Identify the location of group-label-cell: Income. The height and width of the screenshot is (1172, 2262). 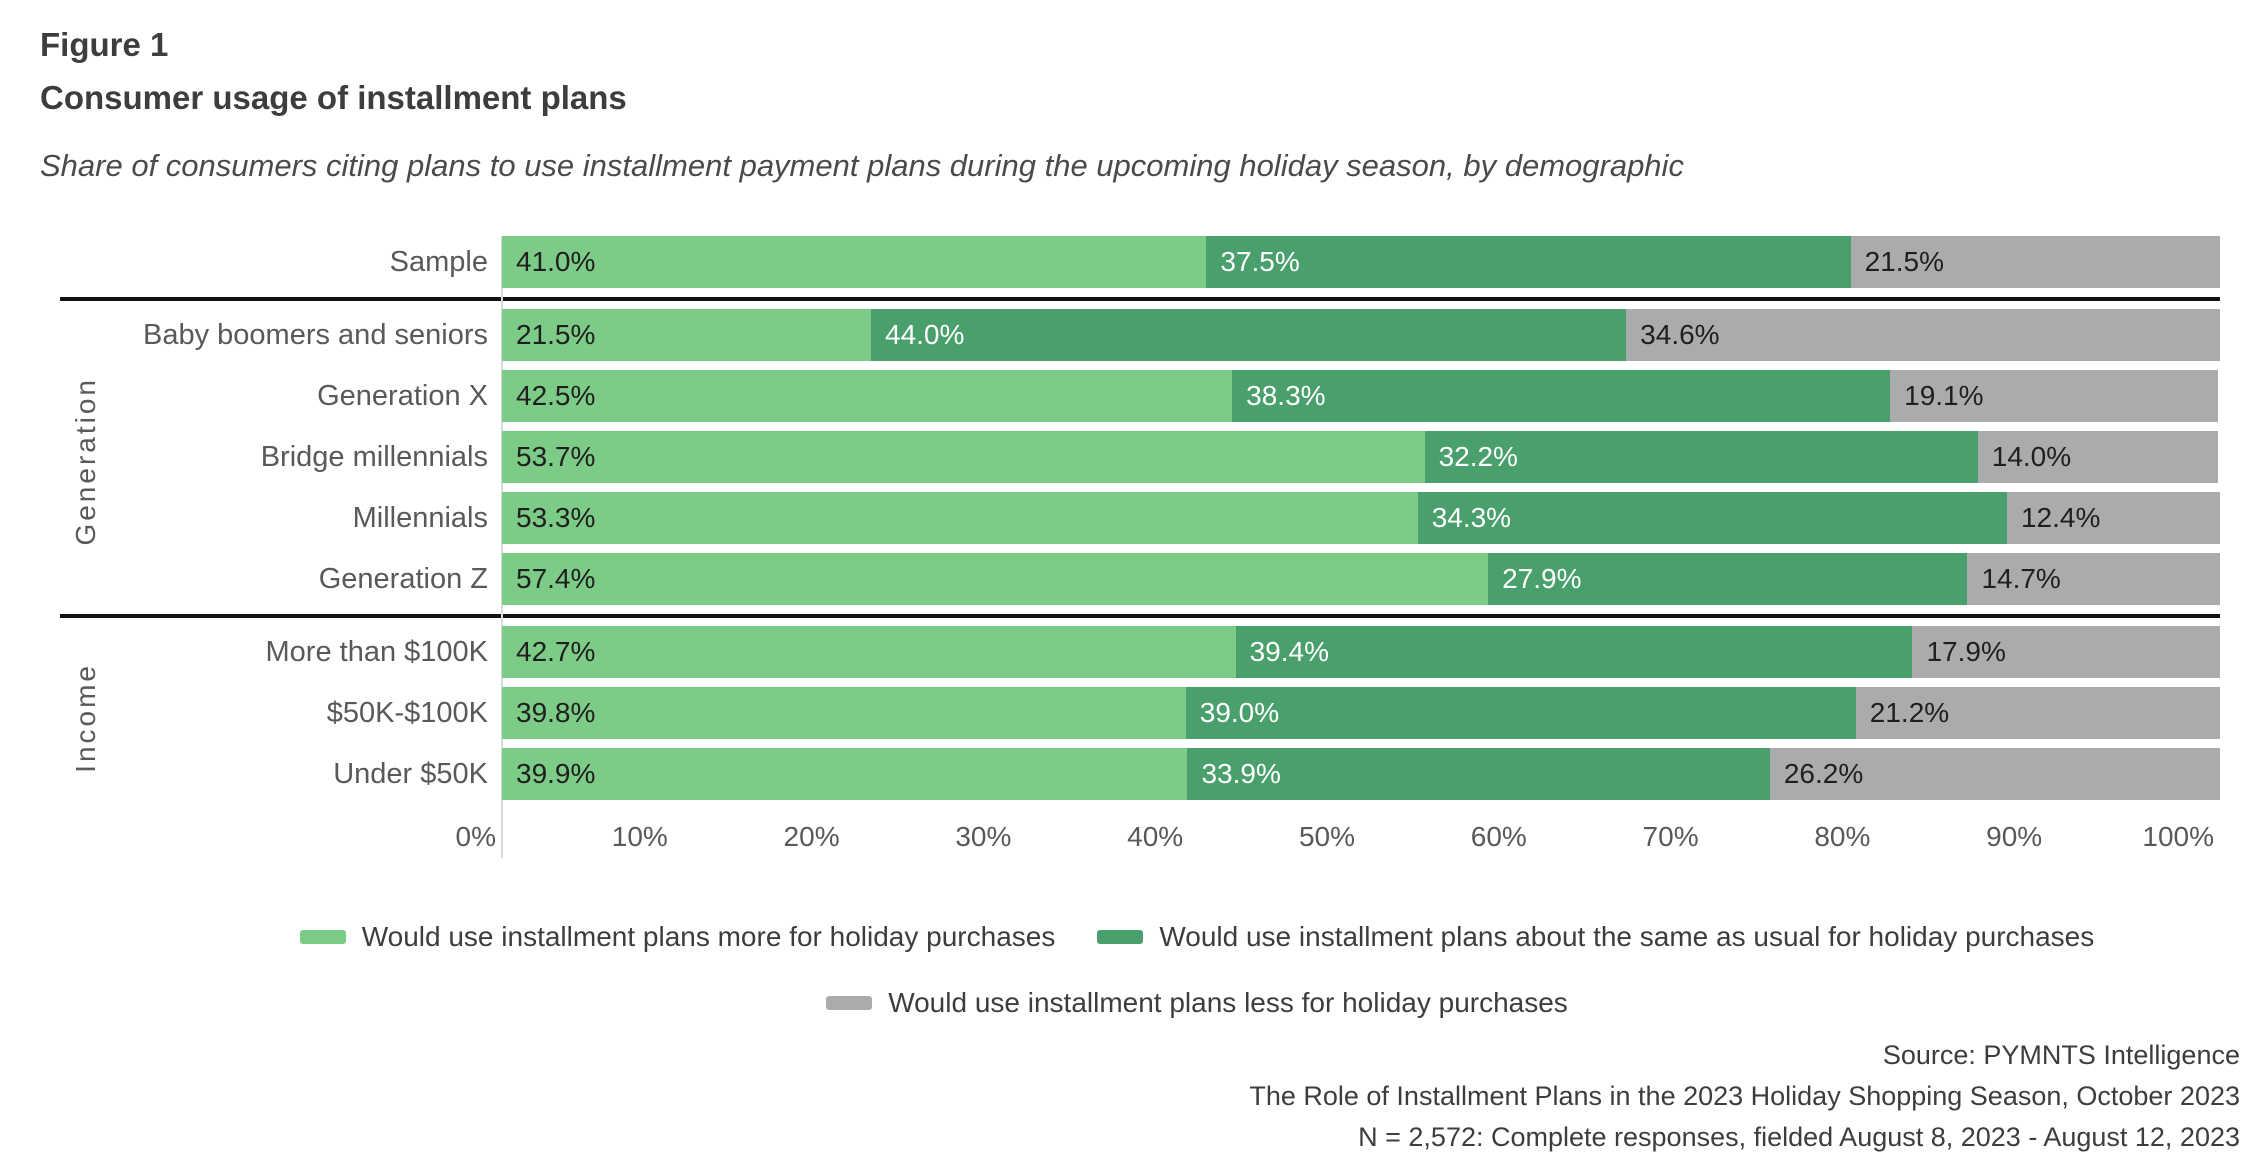
(86, 717).